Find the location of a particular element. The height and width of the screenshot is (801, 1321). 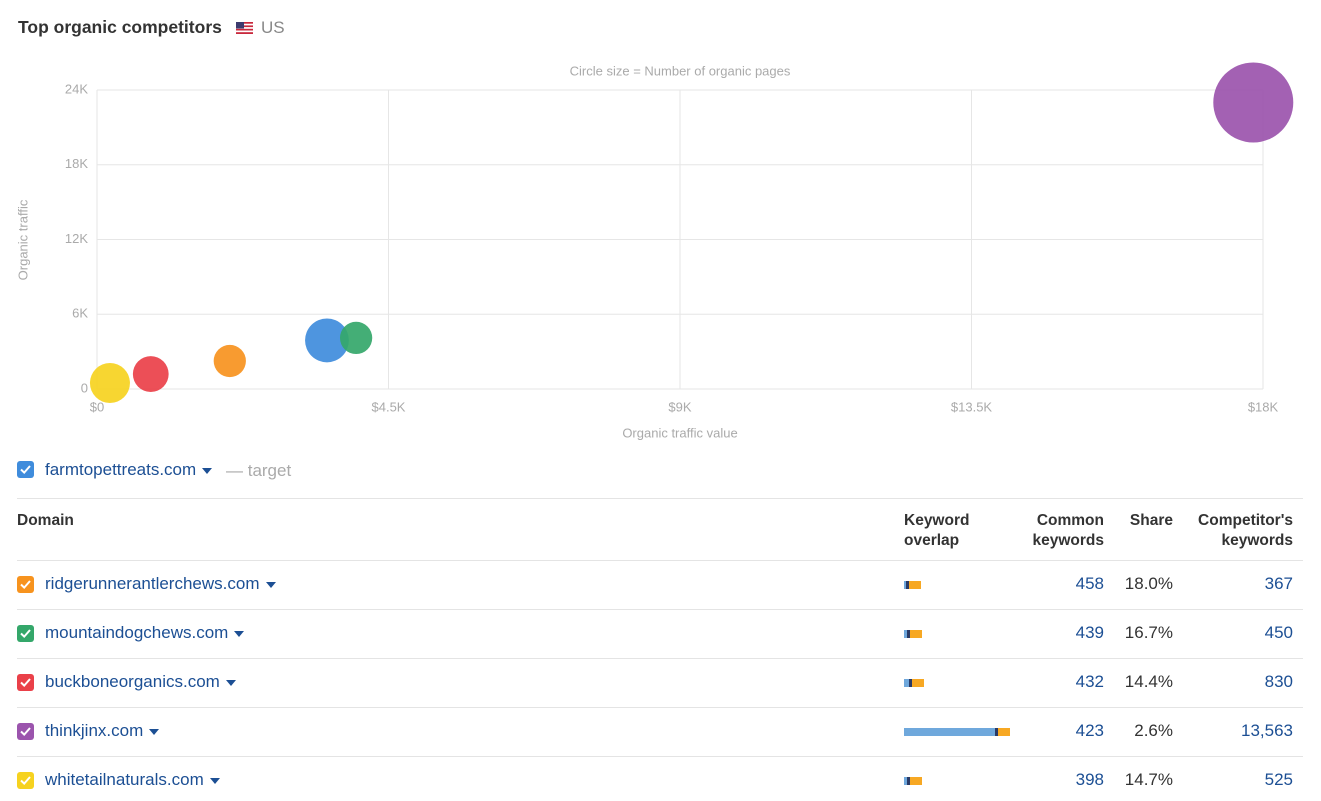

common-keywords: 432 is located at coordinates (1089, 681).